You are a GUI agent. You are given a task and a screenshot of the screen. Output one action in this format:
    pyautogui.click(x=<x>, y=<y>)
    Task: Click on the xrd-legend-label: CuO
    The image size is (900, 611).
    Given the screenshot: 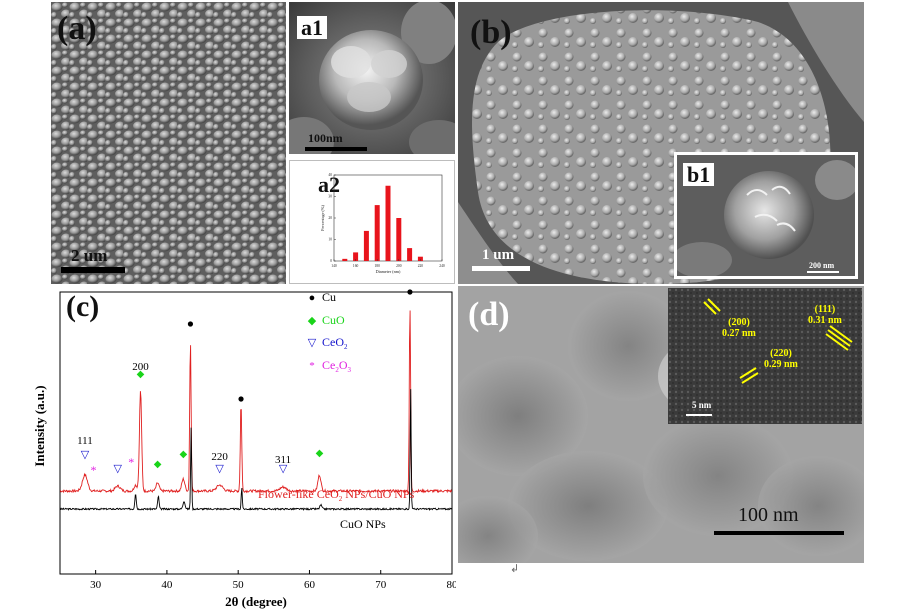 What is the action you would take?
    pyautogui.click(x=333, y=320)
    